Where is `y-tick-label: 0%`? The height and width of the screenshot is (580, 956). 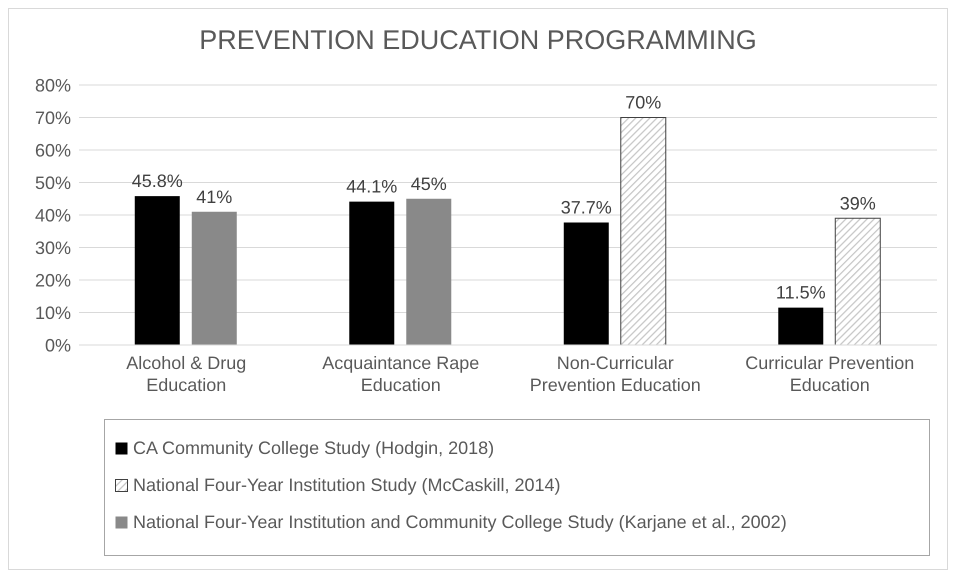 y-tick-label: 0% is located at coordinates (57, 345).